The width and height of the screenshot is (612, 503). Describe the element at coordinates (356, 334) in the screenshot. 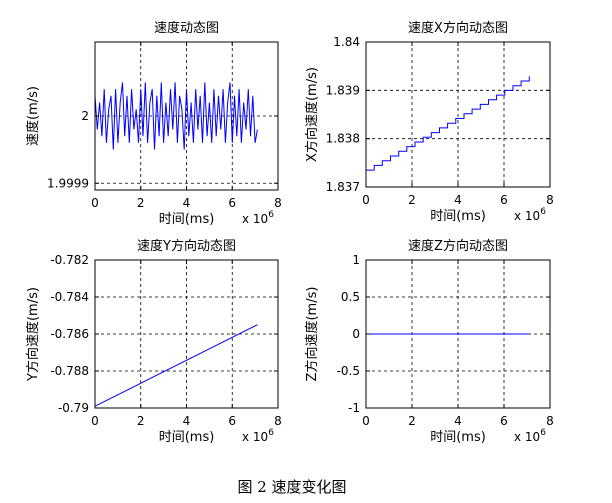

I see `y-tick-label: 0` at that location.